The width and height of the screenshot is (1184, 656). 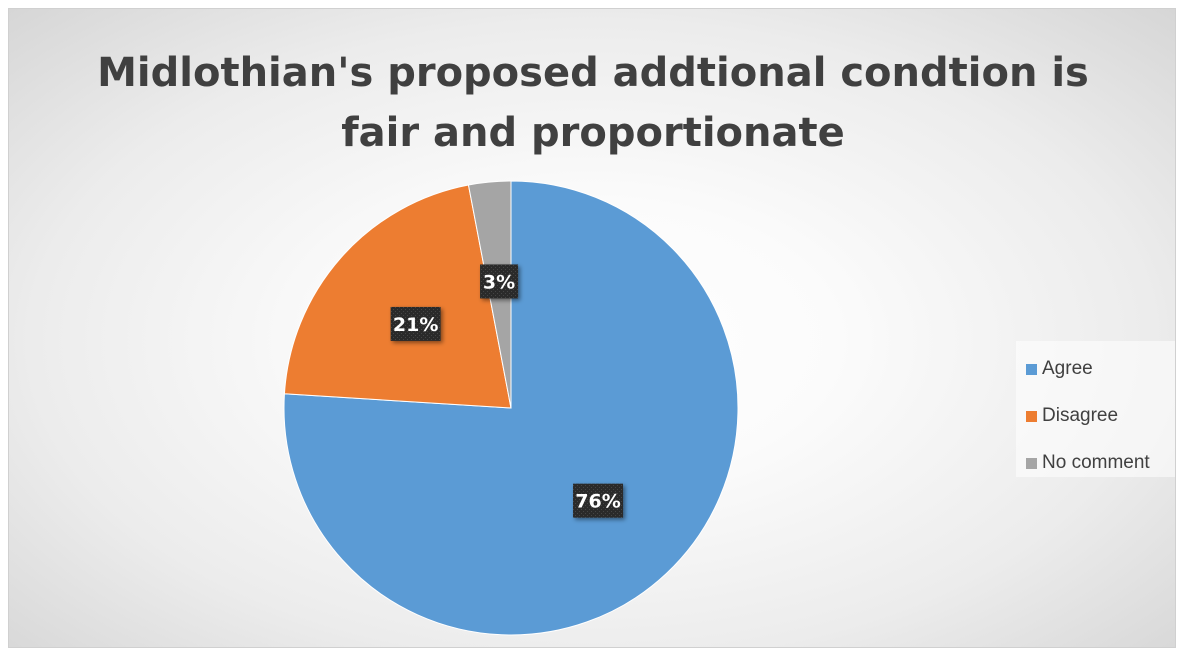 I want to click on legend-item-no-comment: No comment, so click(x=1088, y=463).